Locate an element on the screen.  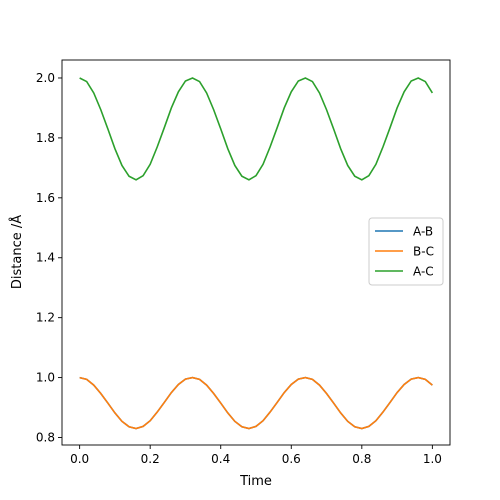
x-tick-label: 0.2 is located at coordinates (150, 459).